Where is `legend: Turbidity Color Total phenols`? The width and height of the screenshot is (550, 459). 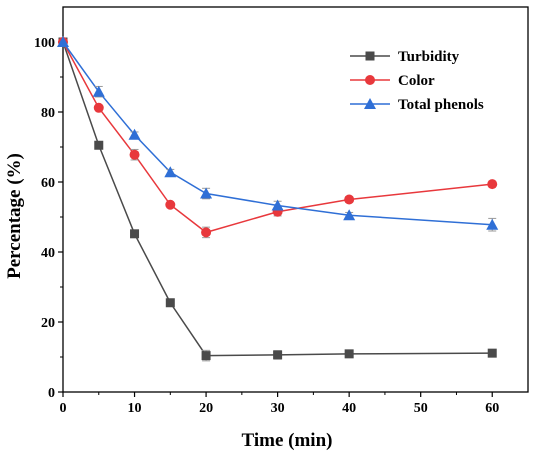 legend: Turbidity Color Total phenols is located at coordinates (417, 81).